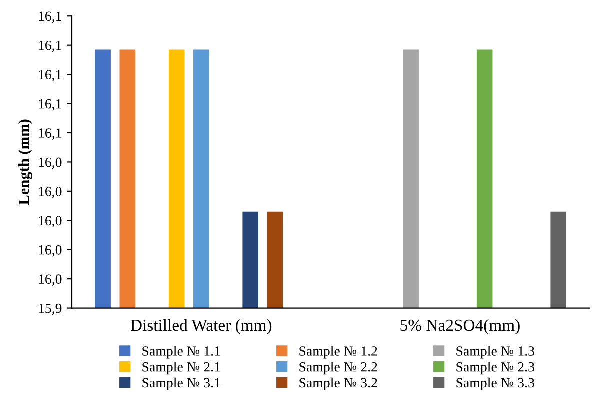  What do you see at coordinates (201, 327) in the screenshot?
I see `x-tick-label: Distilled Water (mm)` at bounding box center [201, 327].